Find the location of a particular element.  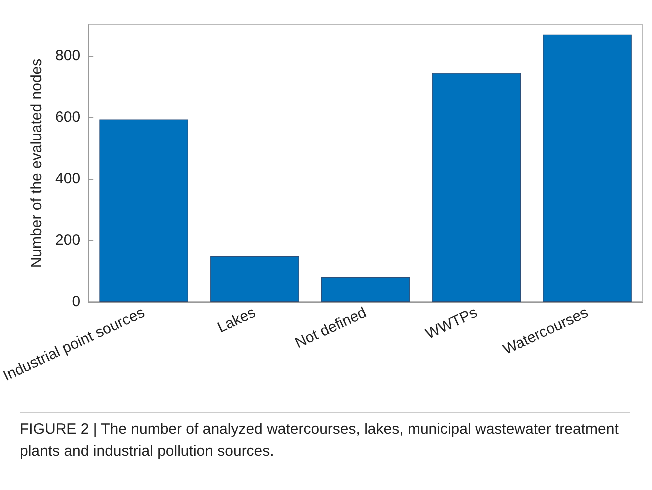

y-tick-label: 400 is located at coordinates (68, 179).